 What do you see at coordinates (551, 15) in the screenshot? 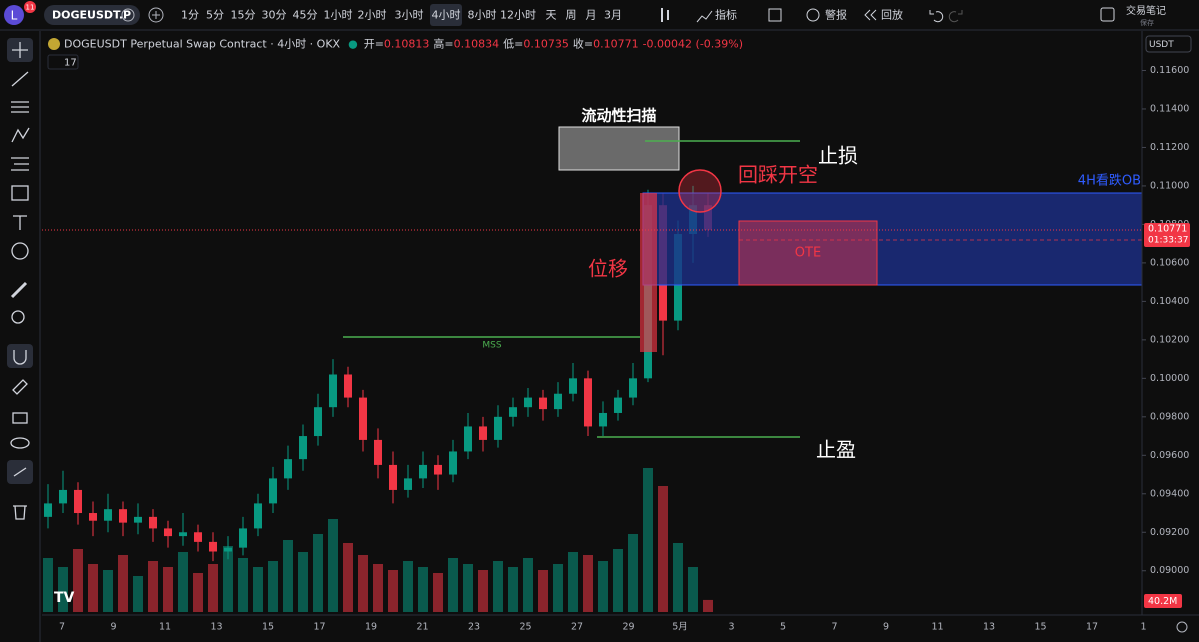
I see `interval-button: 天` at bounding box center [551, 15].